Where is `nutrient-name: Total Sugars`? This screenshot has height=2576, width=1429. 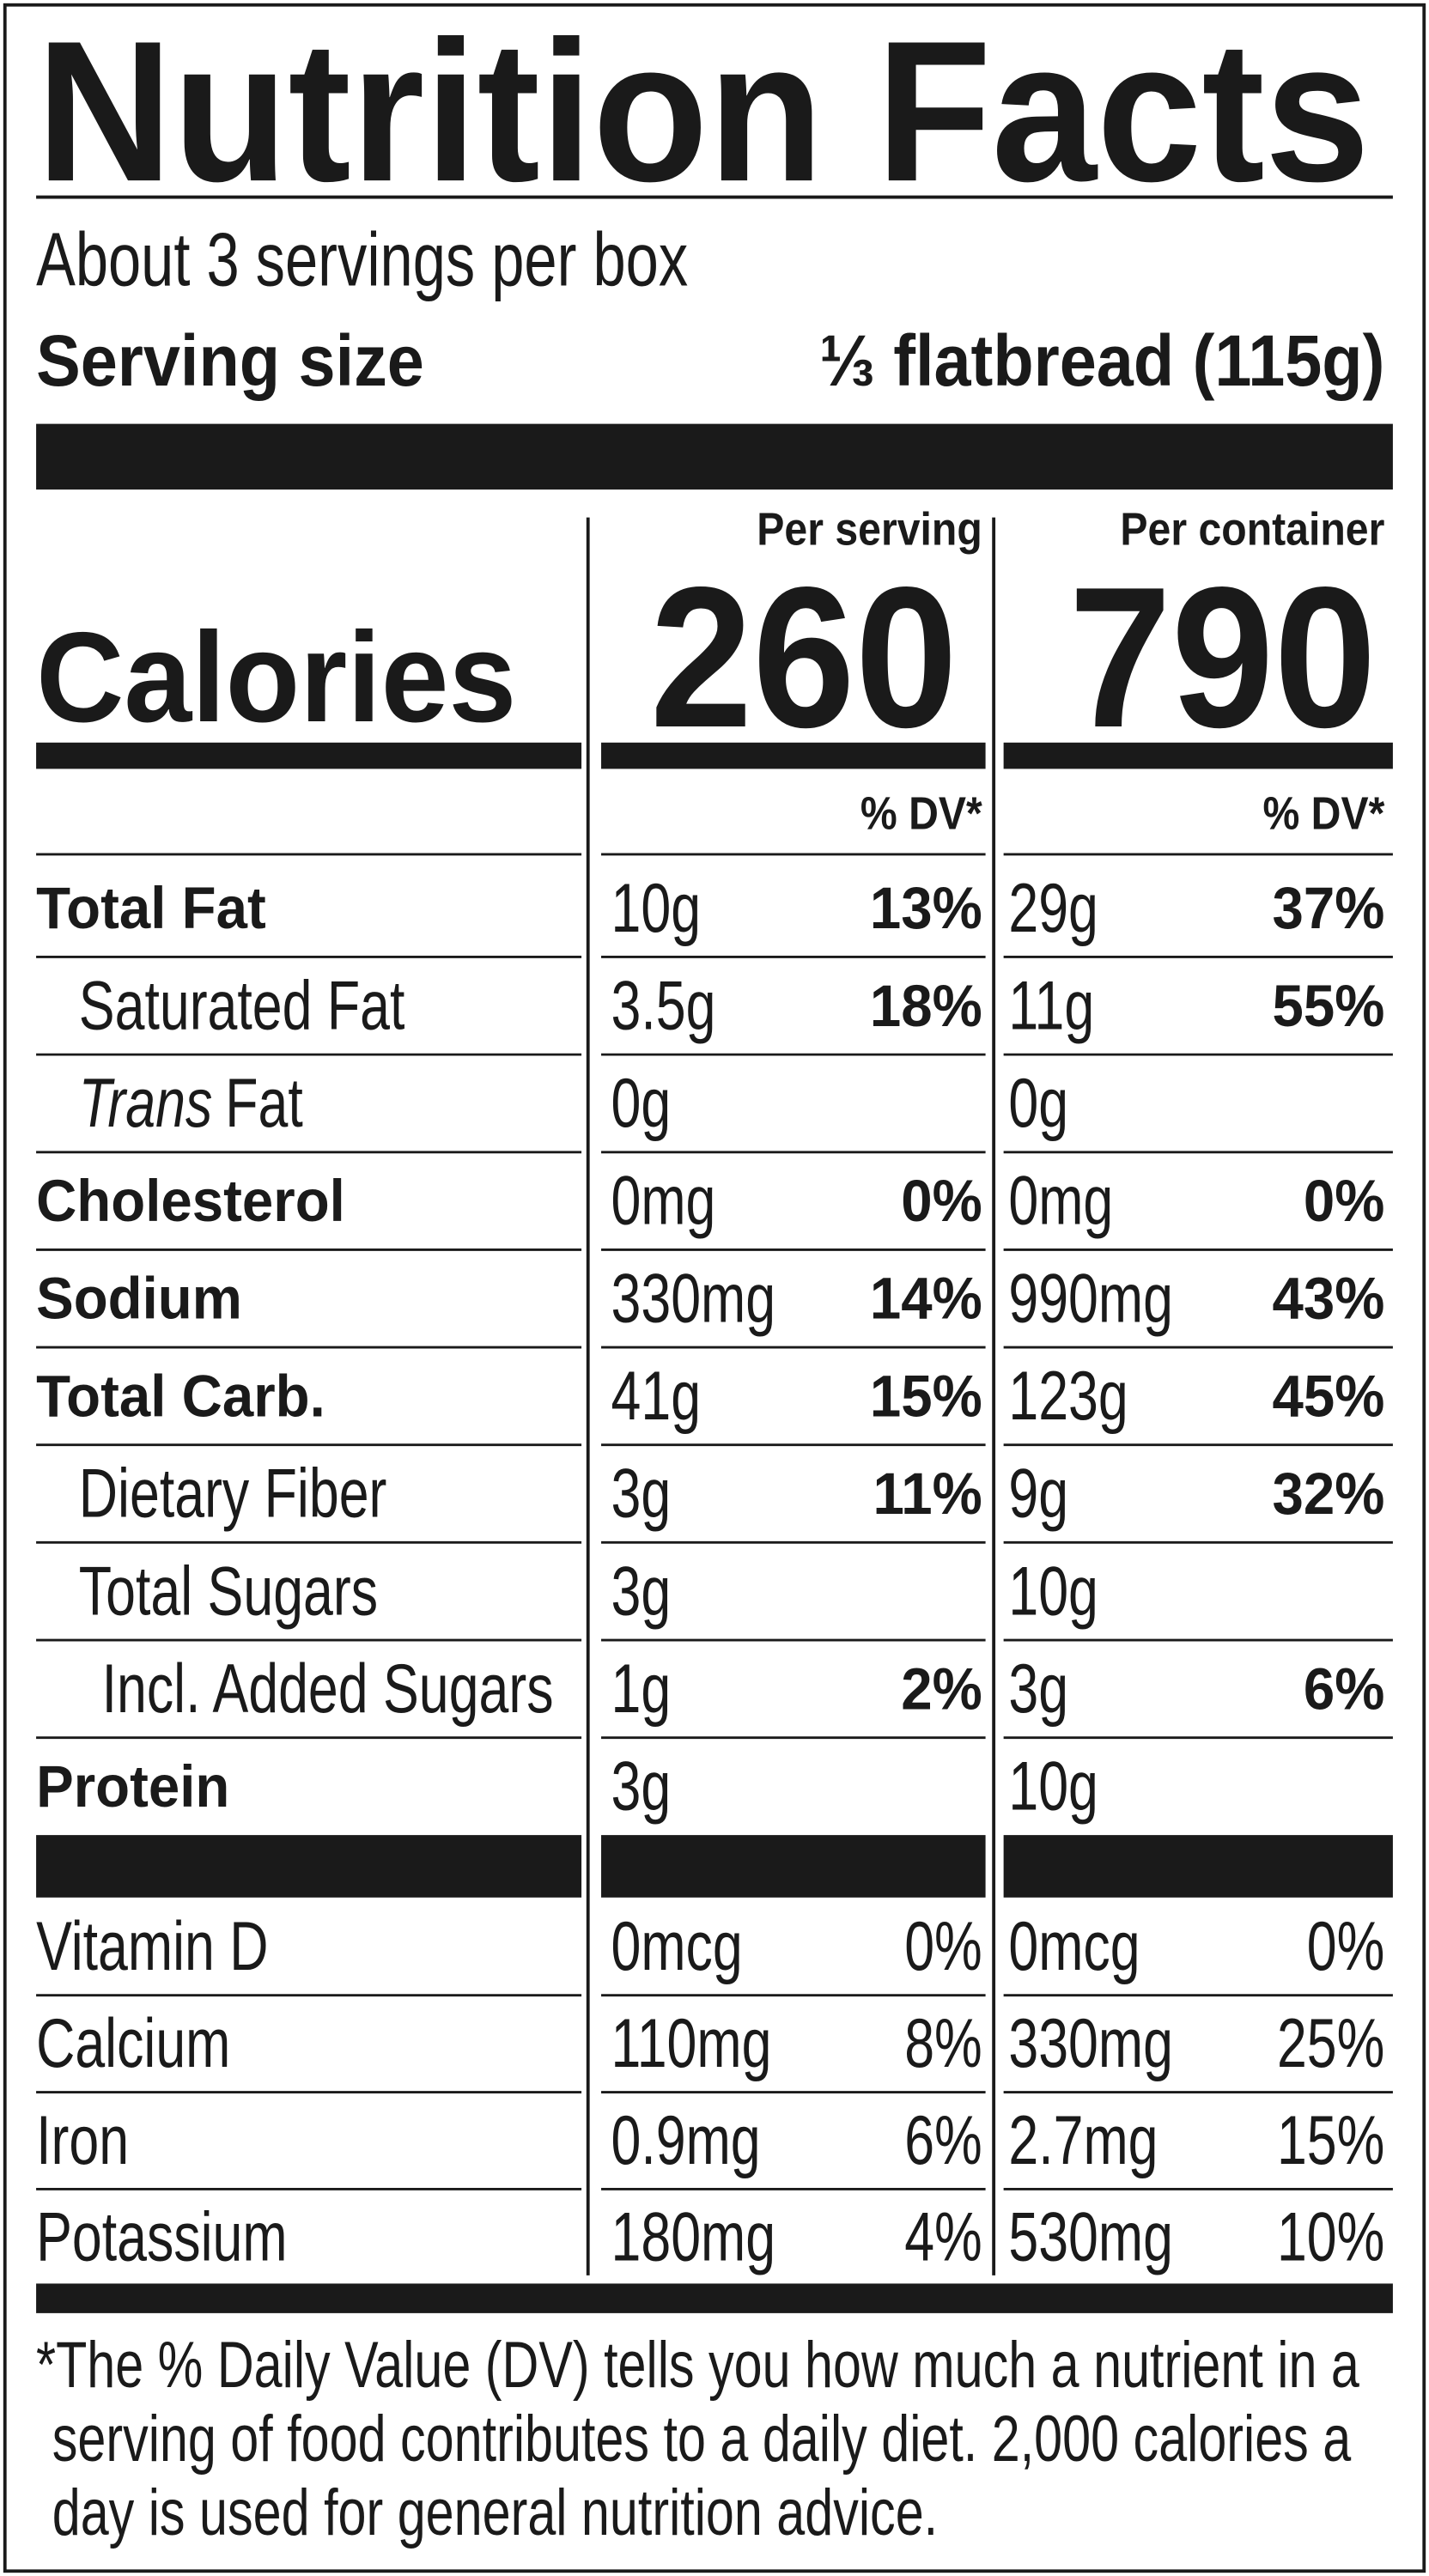
nutrient-name: Total Sugars is located at coordinates (228, 1591).